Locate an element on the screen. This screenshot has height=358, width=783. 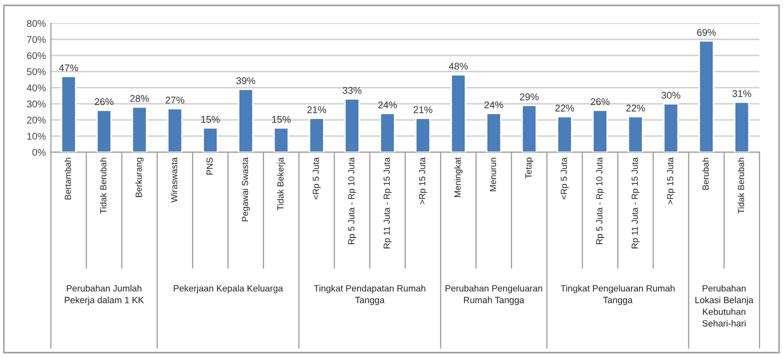
y-tick-label: 50% is located at coordinates (36, 72).